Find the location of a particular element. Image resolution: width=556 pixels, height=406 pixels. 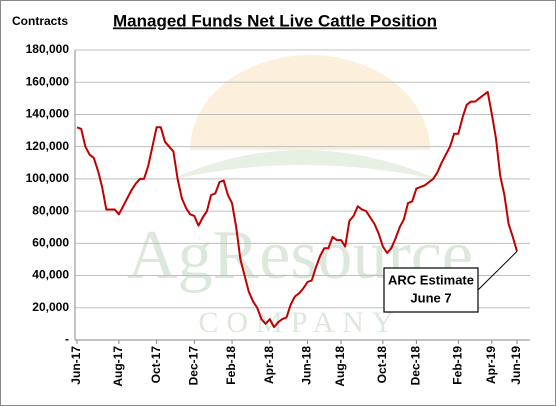

y-tick-label: 140,000 is located at coordinates (48, 114).